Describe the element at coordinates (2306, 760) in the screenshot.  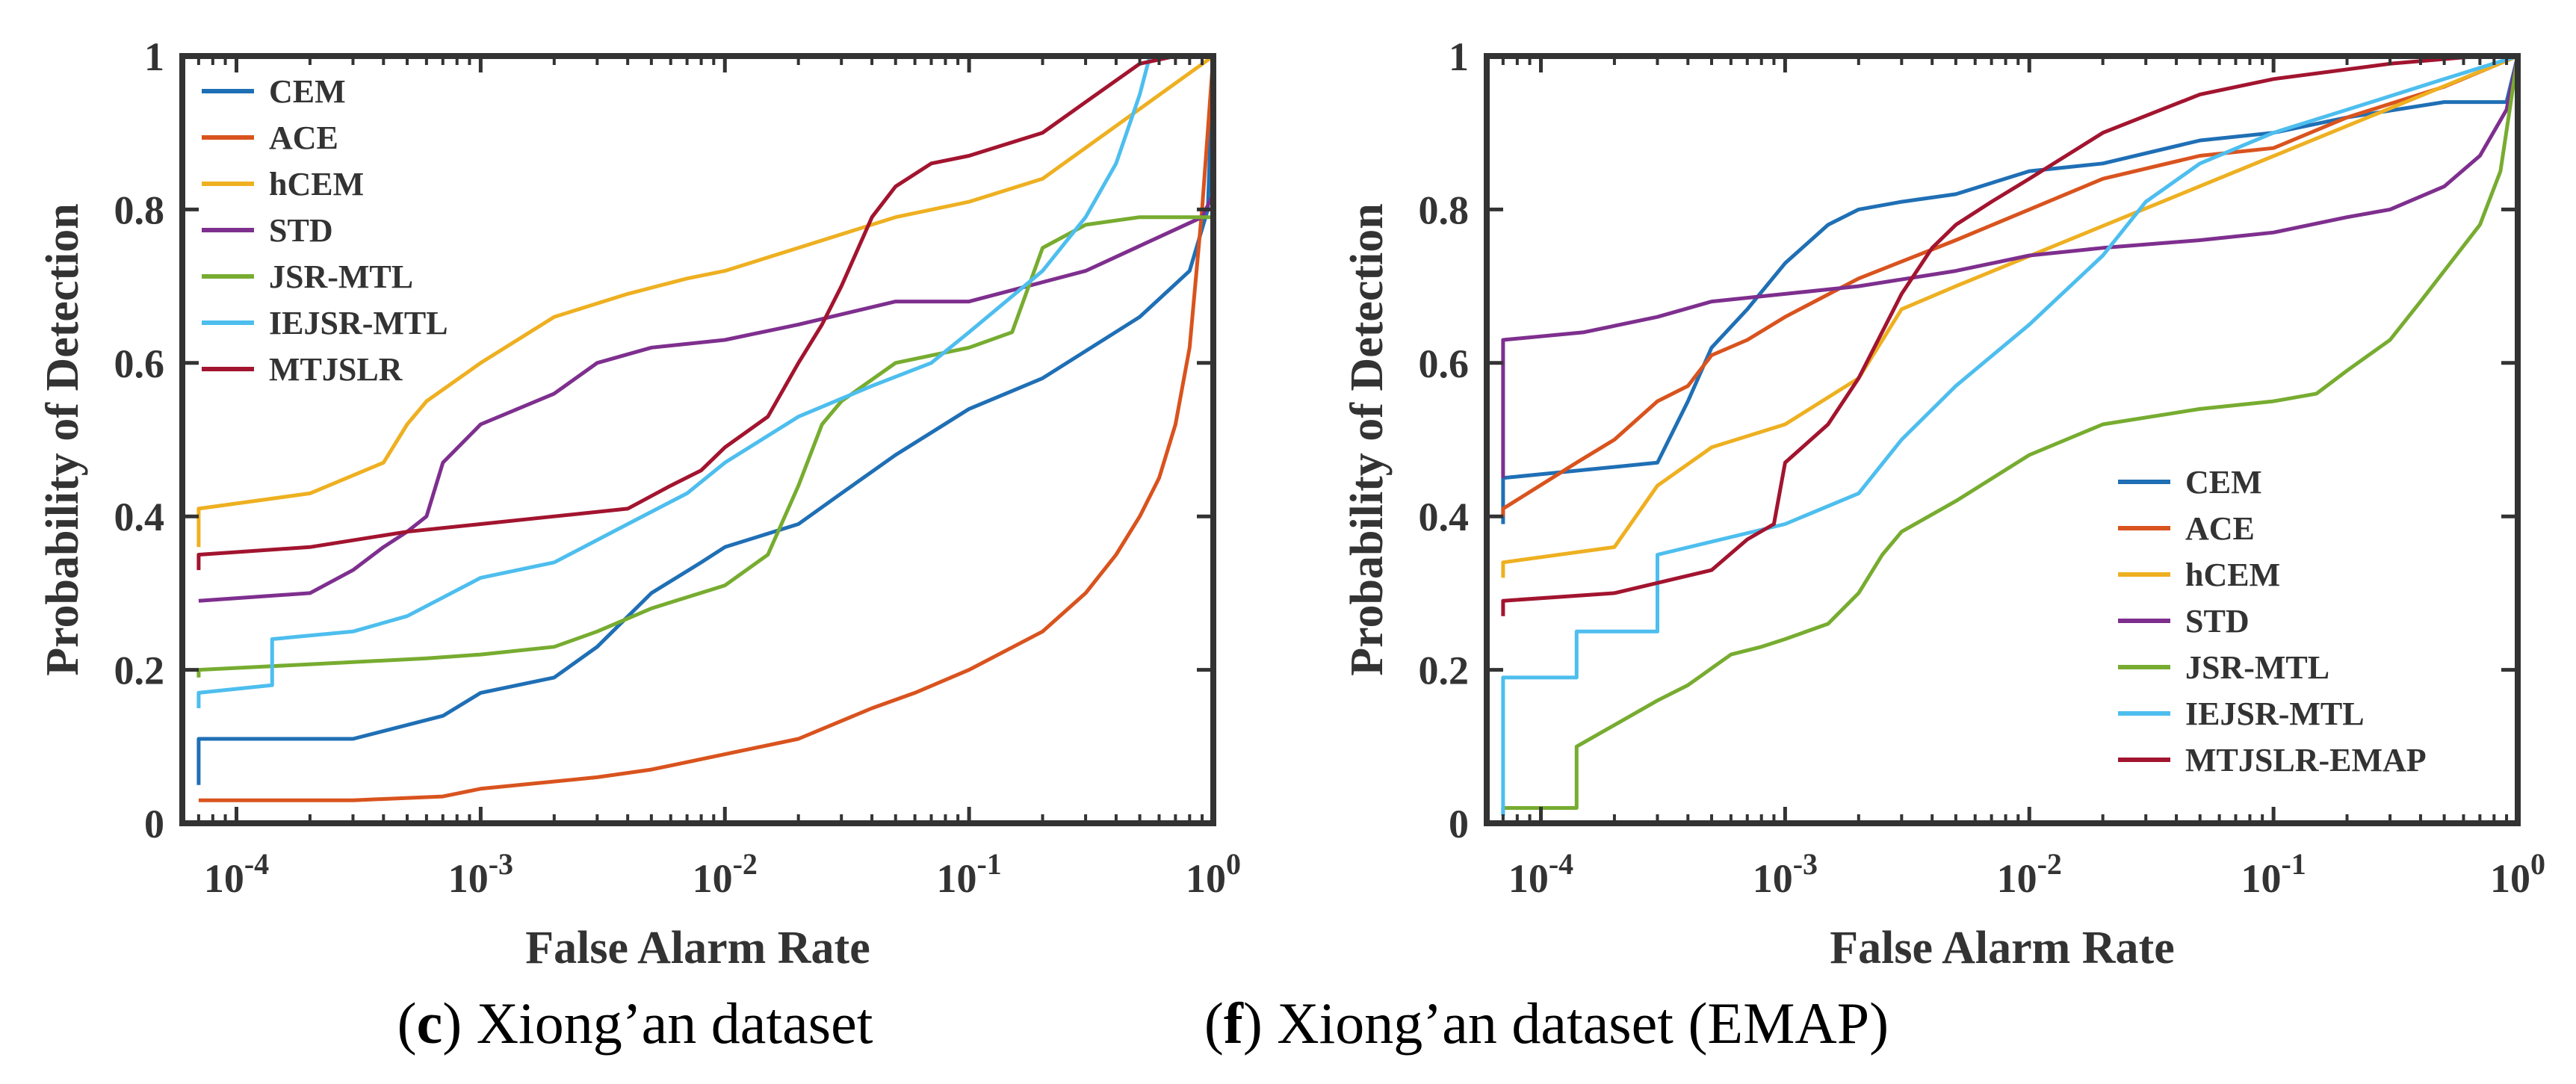
I see `legend-label-mtjslr-emap: MTJSLR-EMAP` at that location.